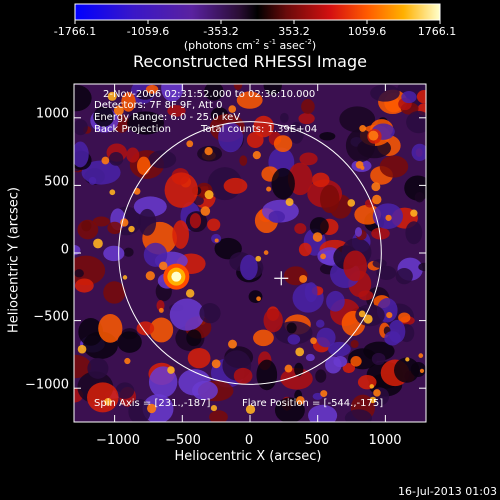 The height and width of the screenshot is (500, 500). I want to click on x-tick-label: −500, so click(183, 440).